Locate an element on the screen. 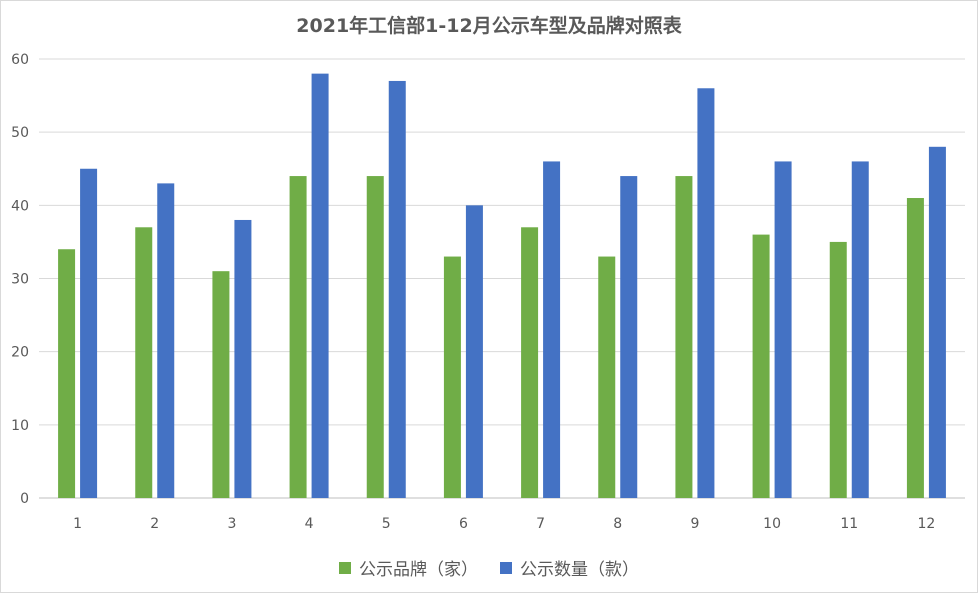 This screenshot has width=978, height=593. chart-title: 2021年工信部1-12月公示车型及品牌对照表 is located at coordinates (489, 26).